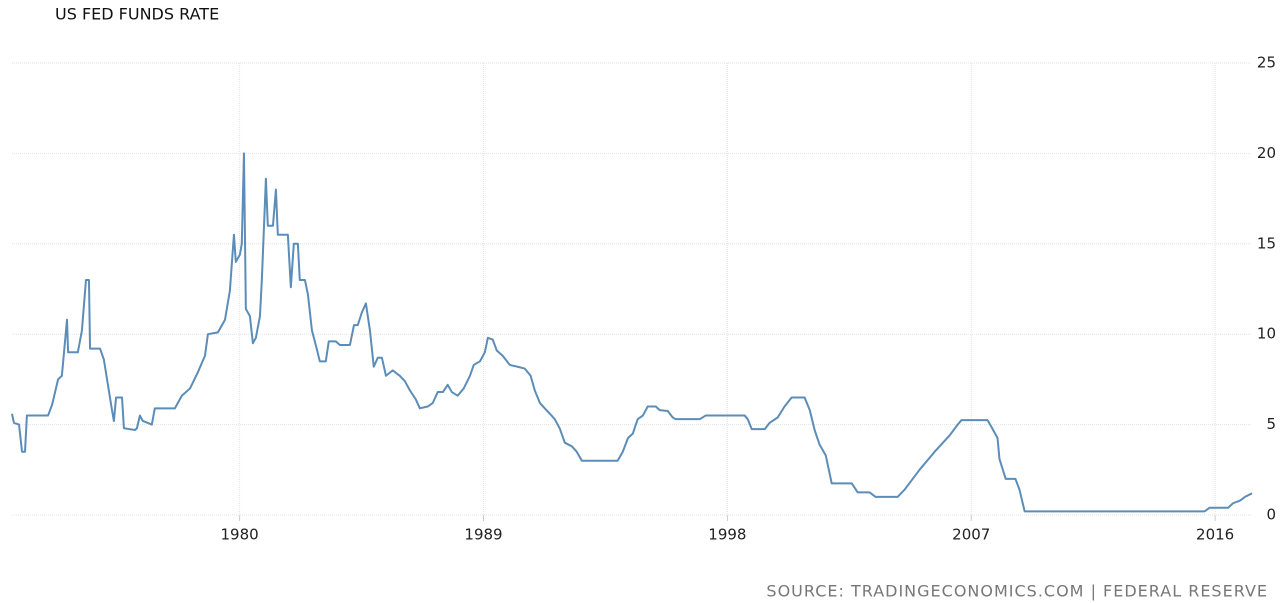 The width and height of the screenshot is (1280, 603). What do you see at coordinates (1215, 535) in the screenshot?
I see `x-tick-label: 2016` at bounding box center [1215, 535].